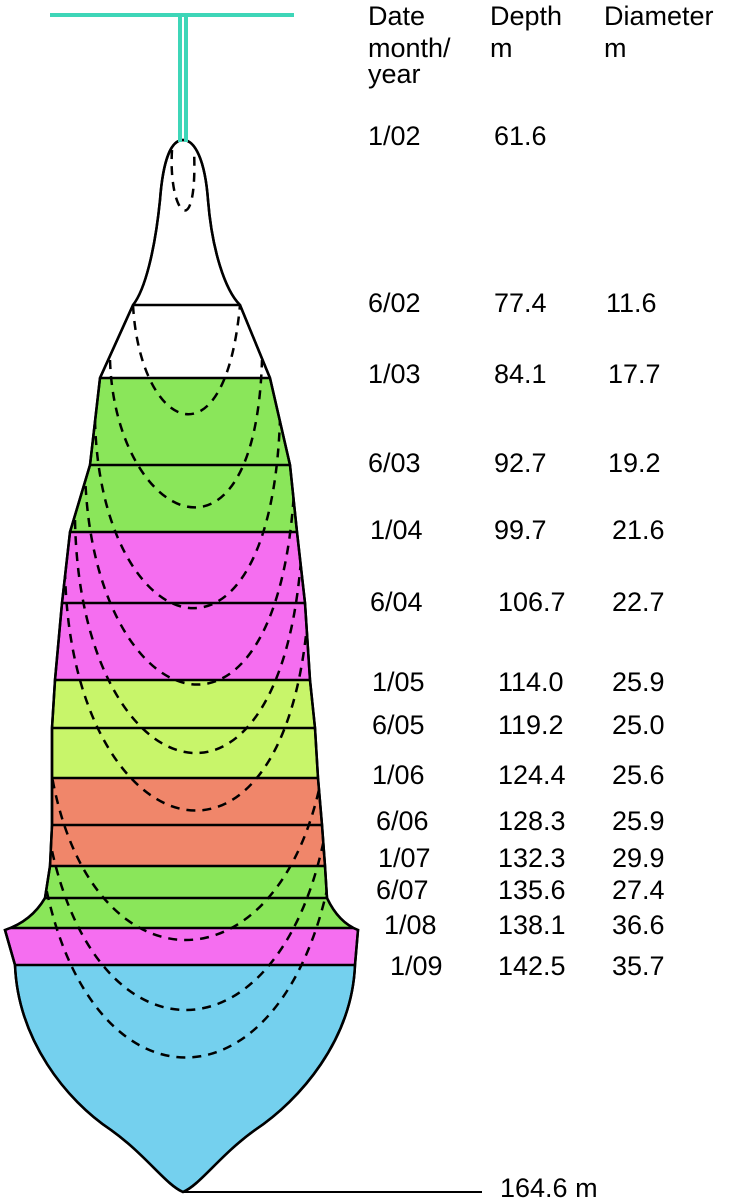 This screenshot has width=746, height=1204. I want to click on date-cell: 1/02, so click(394, 136).